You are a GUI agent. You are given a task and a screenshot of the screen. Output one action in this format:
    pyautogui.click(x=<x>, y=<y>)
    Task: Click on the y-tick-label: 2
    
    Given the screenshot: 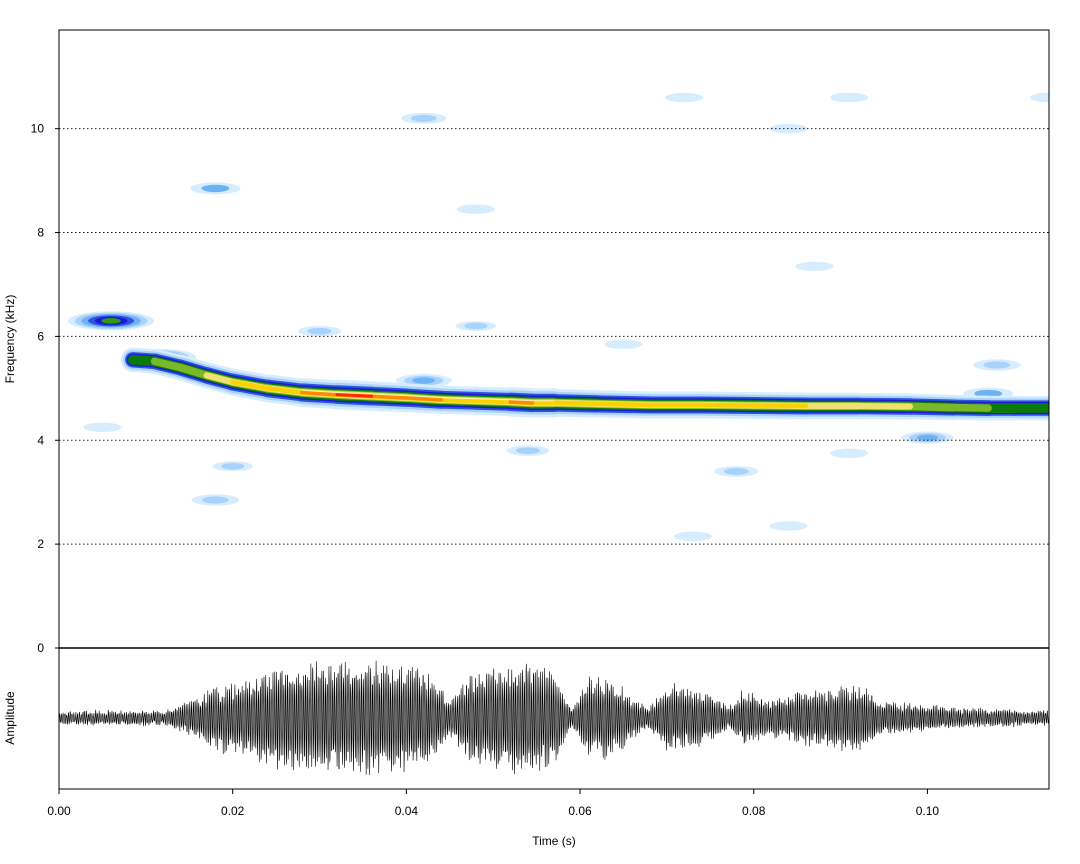 What is the action you would take?
    pyautogui.click(x=40, y=544)
    